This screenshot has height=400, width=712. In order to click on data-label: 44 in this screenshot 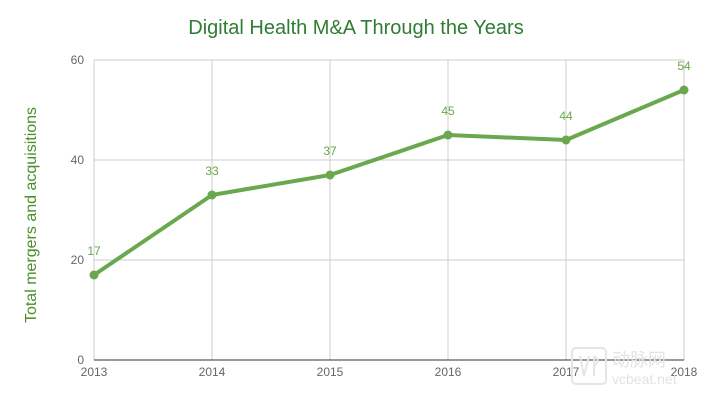, I will do `click(566, 116)`.